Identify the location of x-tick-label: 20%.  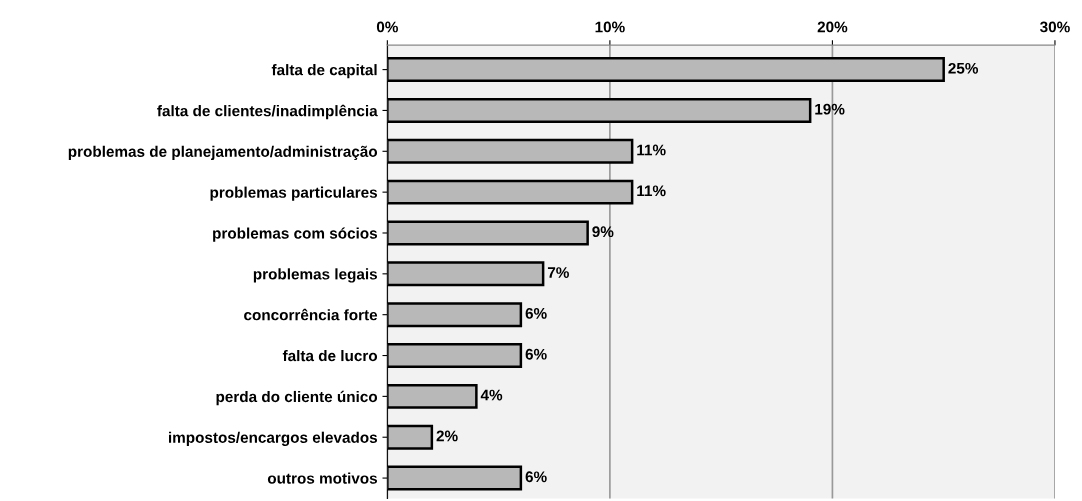
(832, 27).